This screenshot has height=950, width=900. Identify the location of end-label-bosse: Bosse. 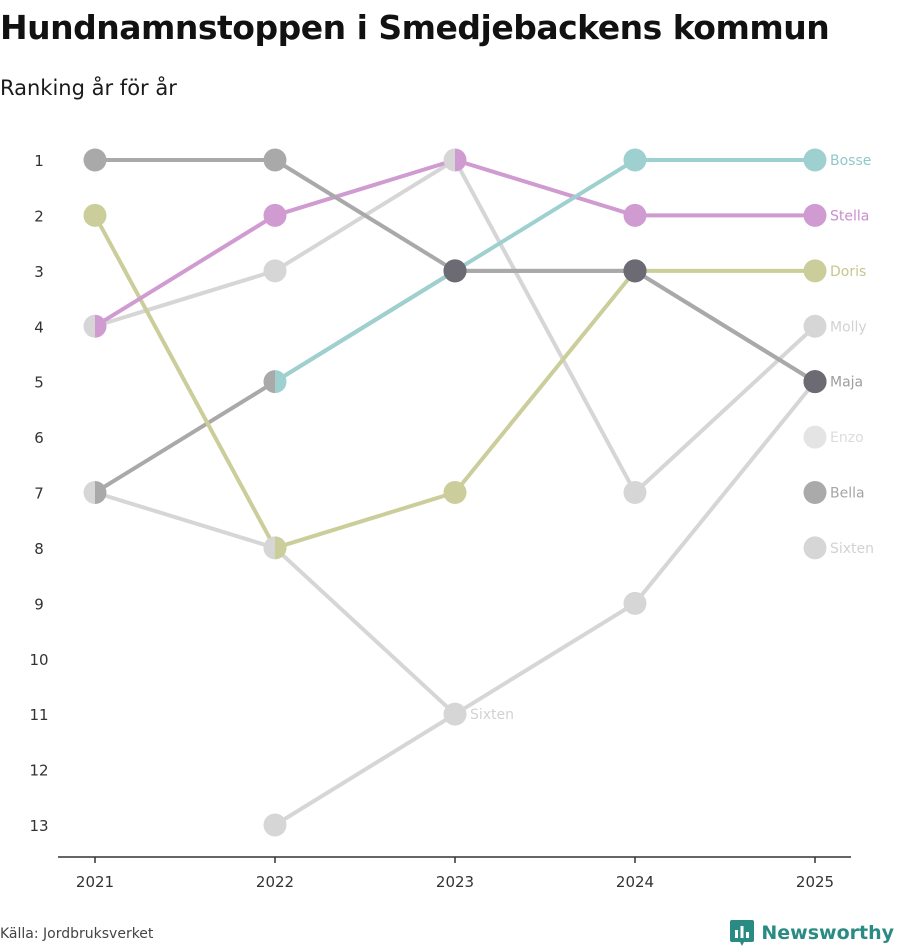
(850, 161).